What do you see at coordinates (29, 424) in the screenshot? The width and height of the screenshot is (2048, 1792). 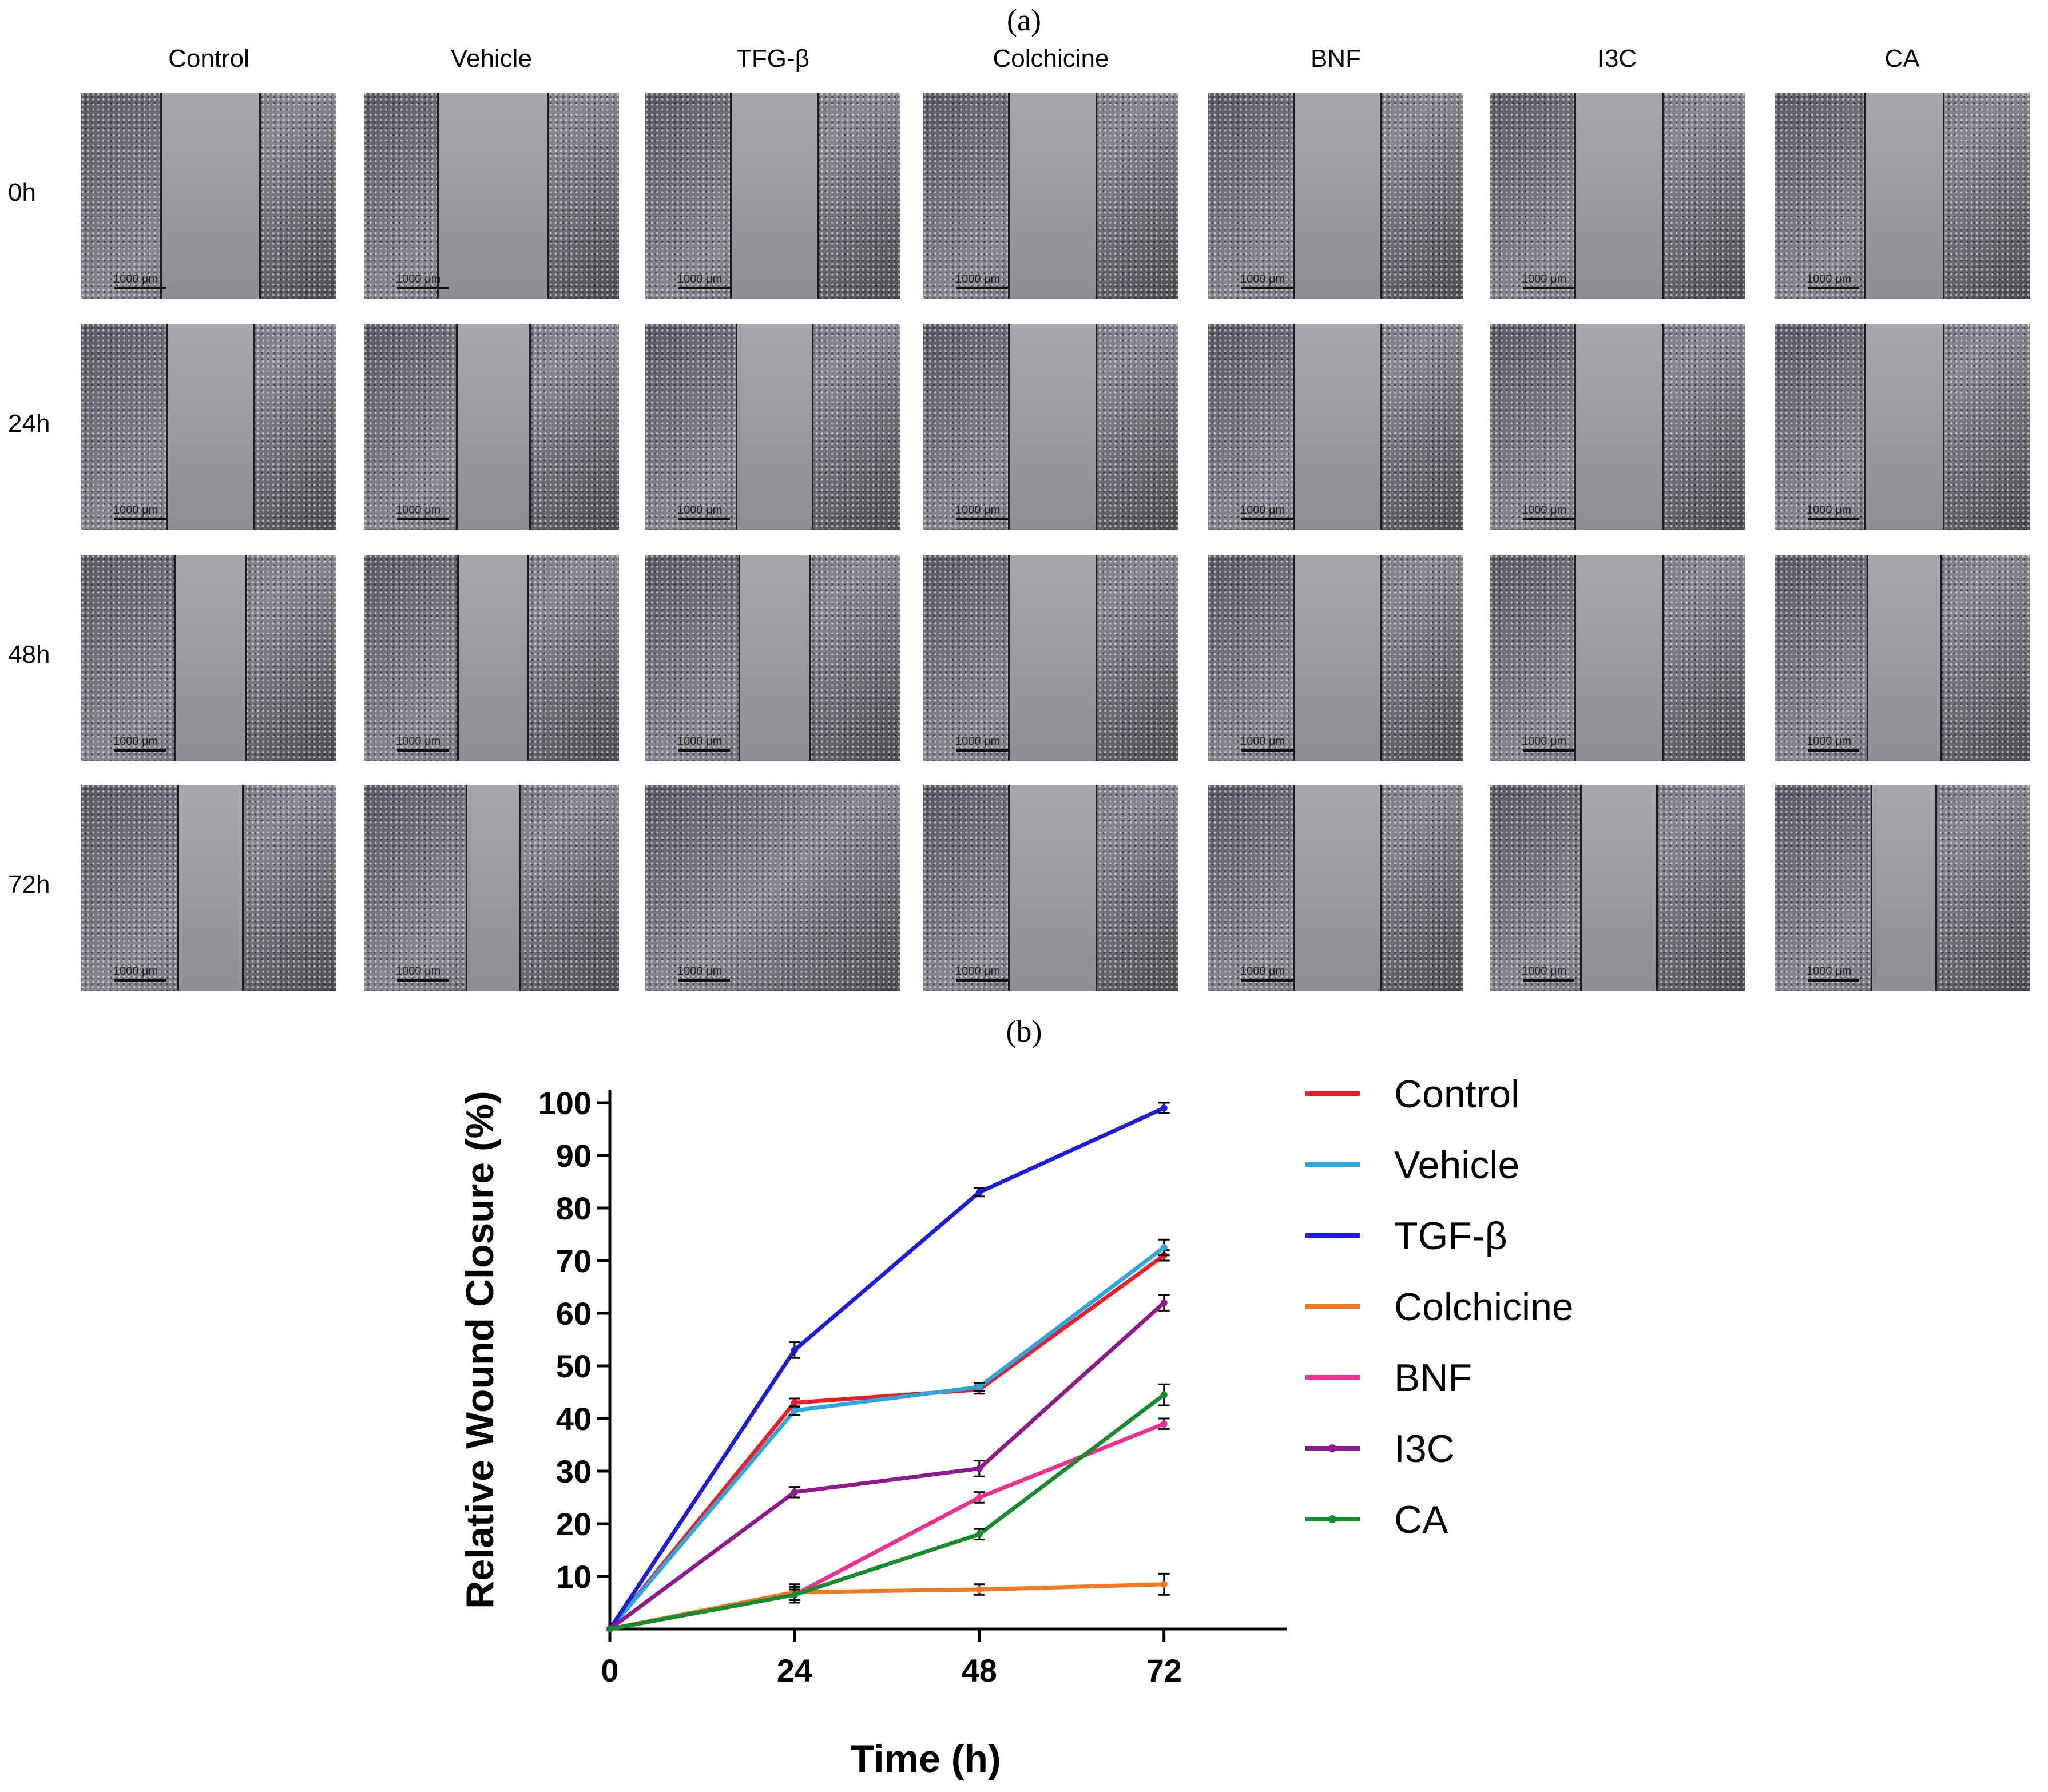 I see `row-label-24h: 24h` at bounding box center [29, 424].